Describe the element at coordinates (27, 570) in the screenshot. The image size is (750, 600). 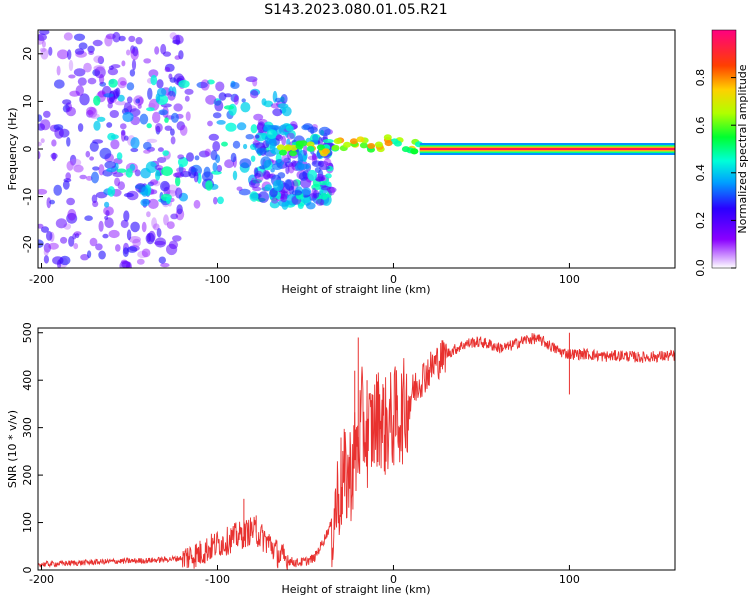
I see `y-tick-label: 0` at that location.